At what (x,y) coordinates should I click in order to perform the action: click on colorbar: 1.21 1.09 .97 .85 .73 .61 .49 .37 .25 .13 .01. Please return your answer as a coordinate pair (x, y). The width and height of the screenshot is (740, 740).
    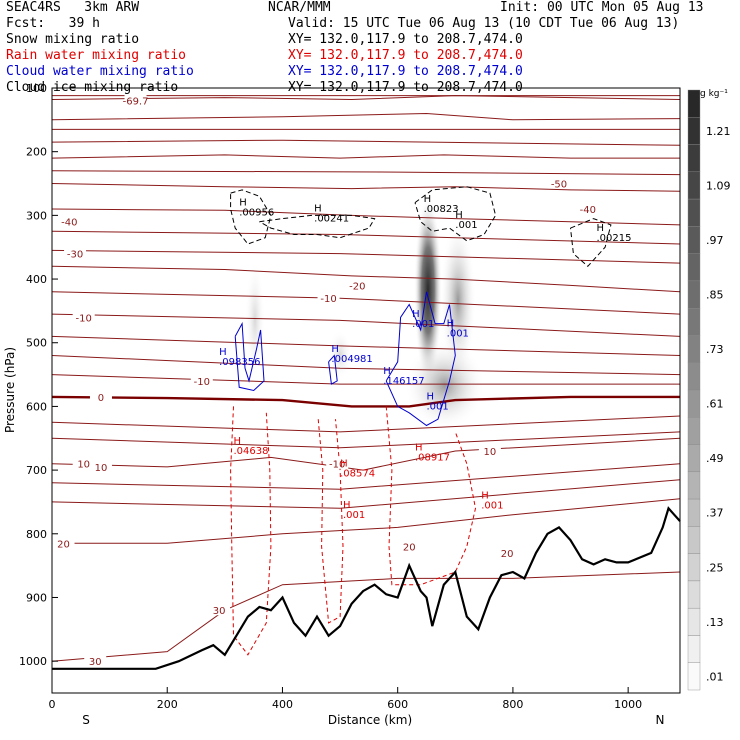
    Looking at the image, I should click on (709, 390).